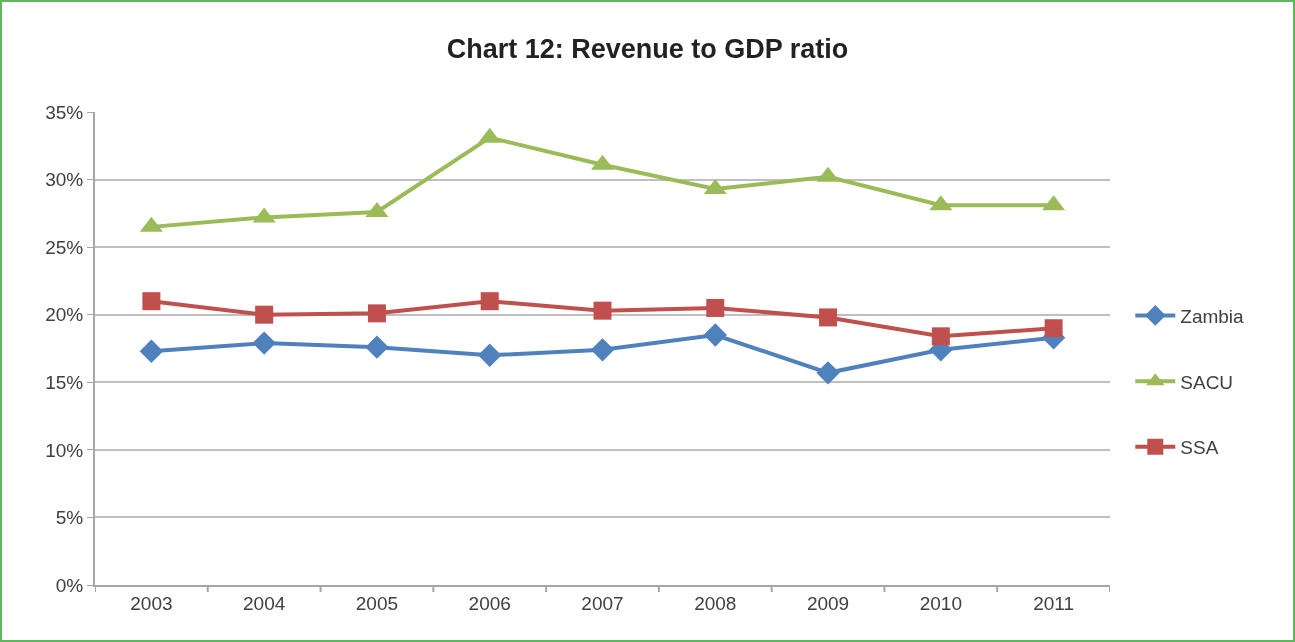 This screenshot has width=1295, height=642. What do you see at coordinates (602, 603) in the screenshot?
I see `x-tick-label: 2007` at bounding box center [602, 603].